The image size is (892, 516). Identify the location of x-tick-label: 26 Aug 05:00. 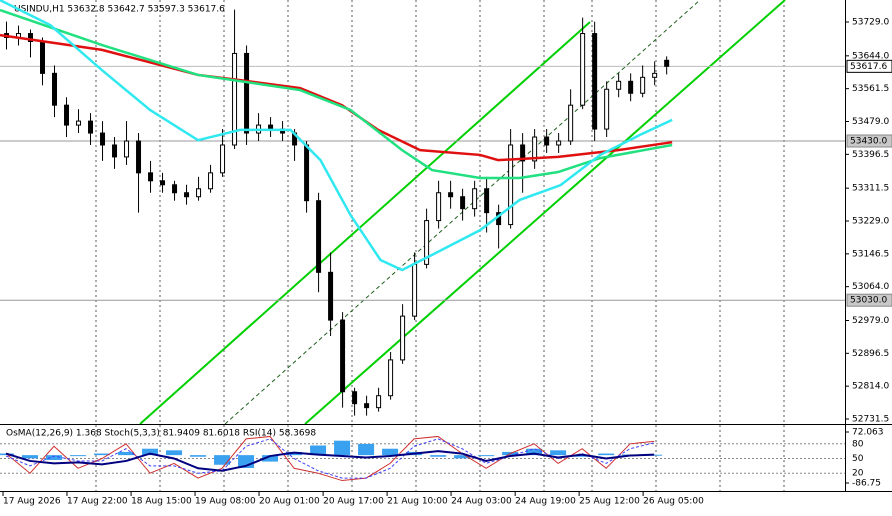
(673, 502).